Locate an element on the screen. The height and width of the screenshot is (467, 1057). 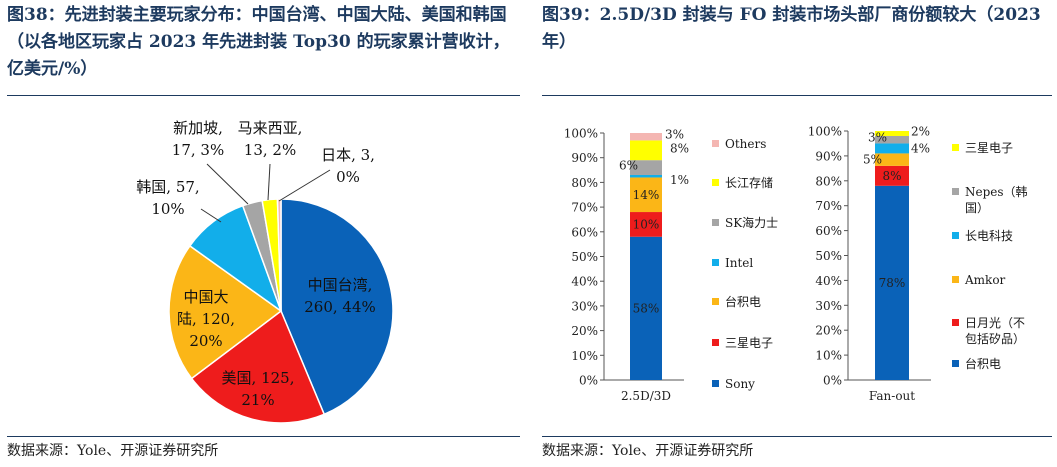
legend-label: 日月光（不包括矽品） is located at coordinates (995, 331).